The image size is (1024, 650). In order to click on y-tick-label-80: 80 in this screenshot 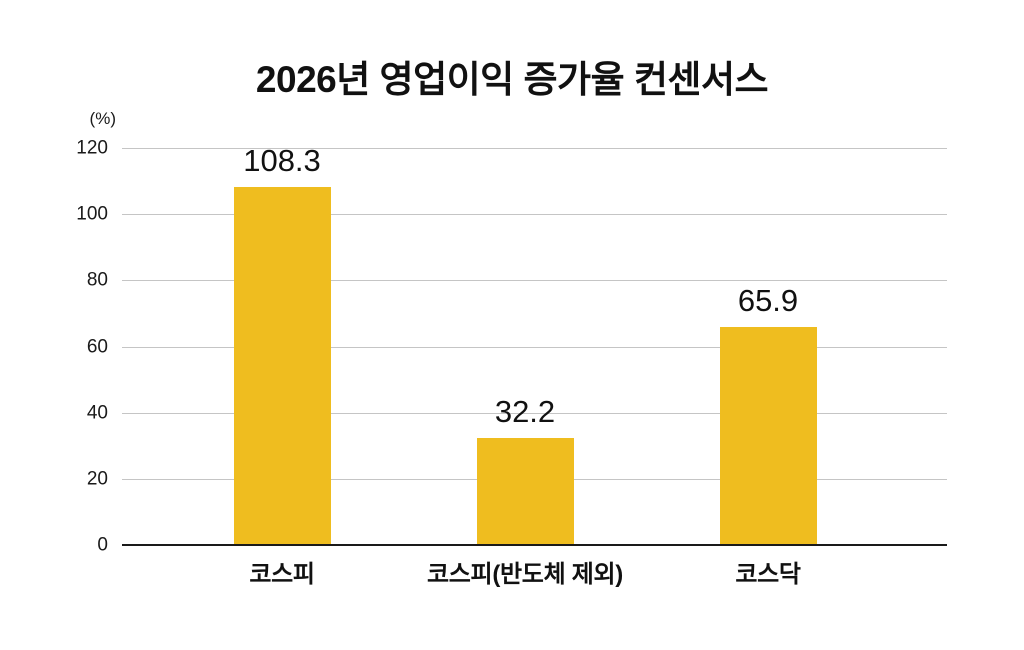, I will do `click(97, 280)`.